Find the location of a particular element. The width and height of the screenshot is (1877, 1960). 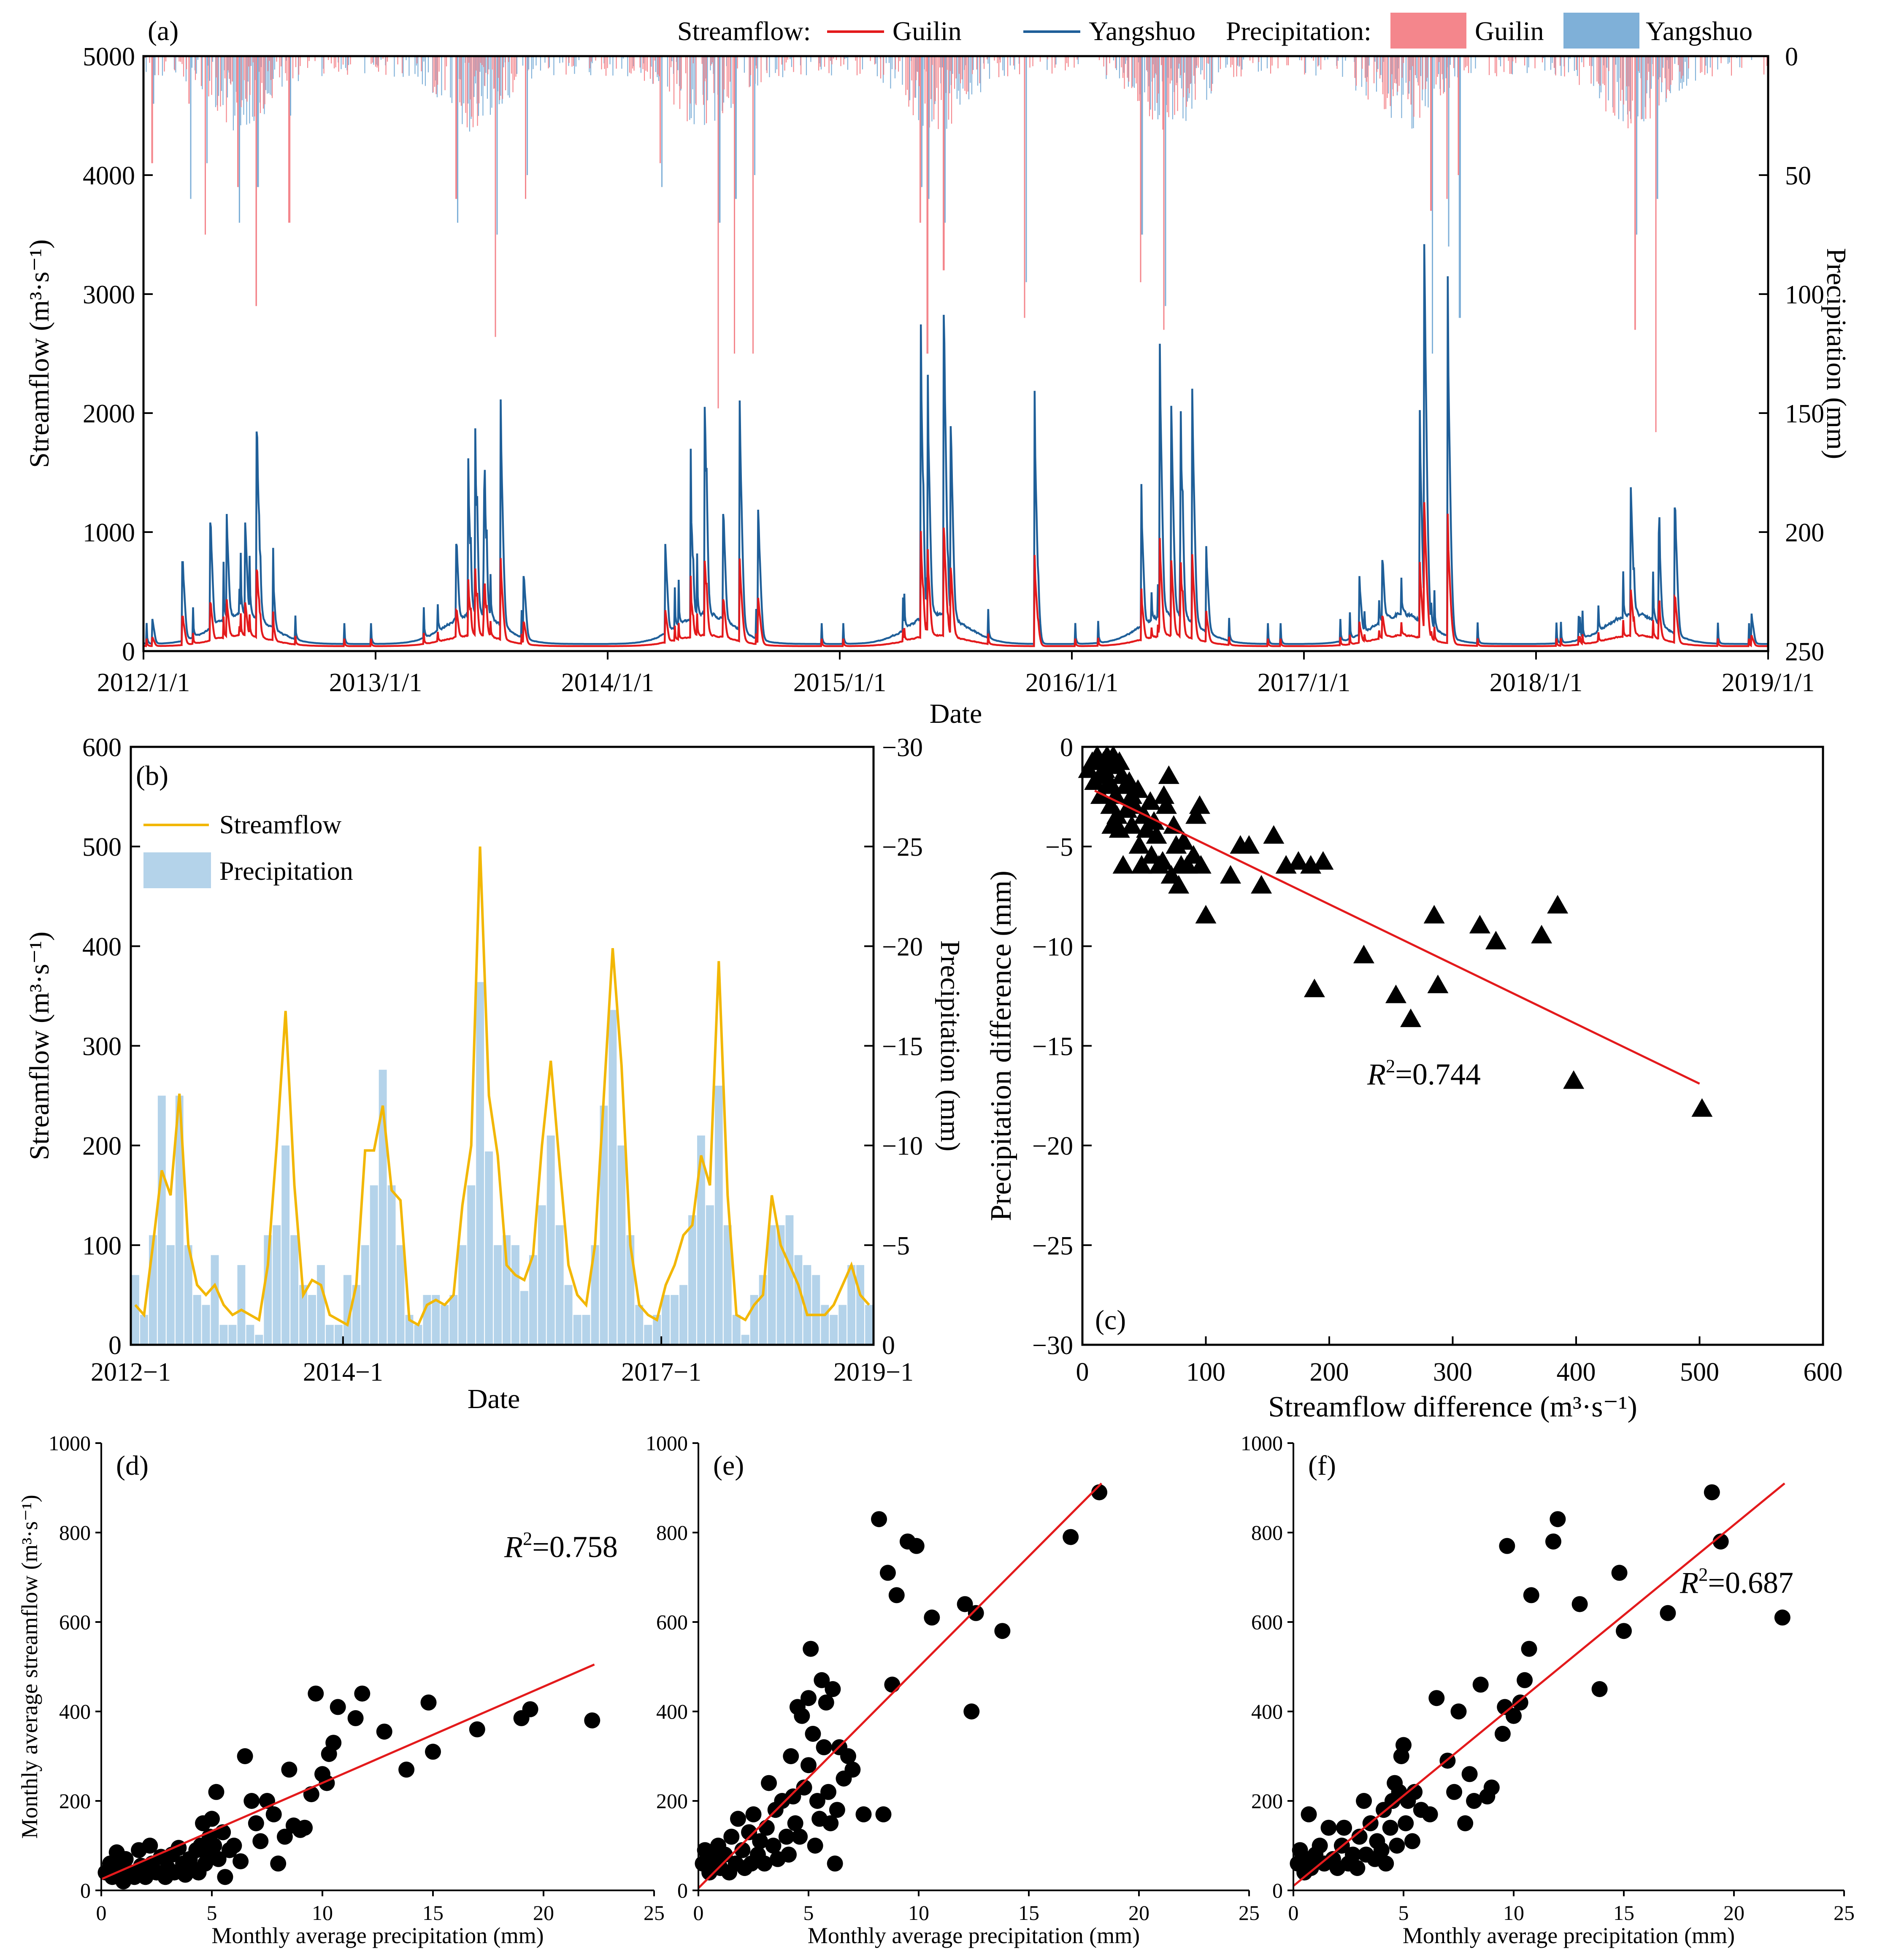

x-tick-label: 200 is located at coordinates (1329, 1372).